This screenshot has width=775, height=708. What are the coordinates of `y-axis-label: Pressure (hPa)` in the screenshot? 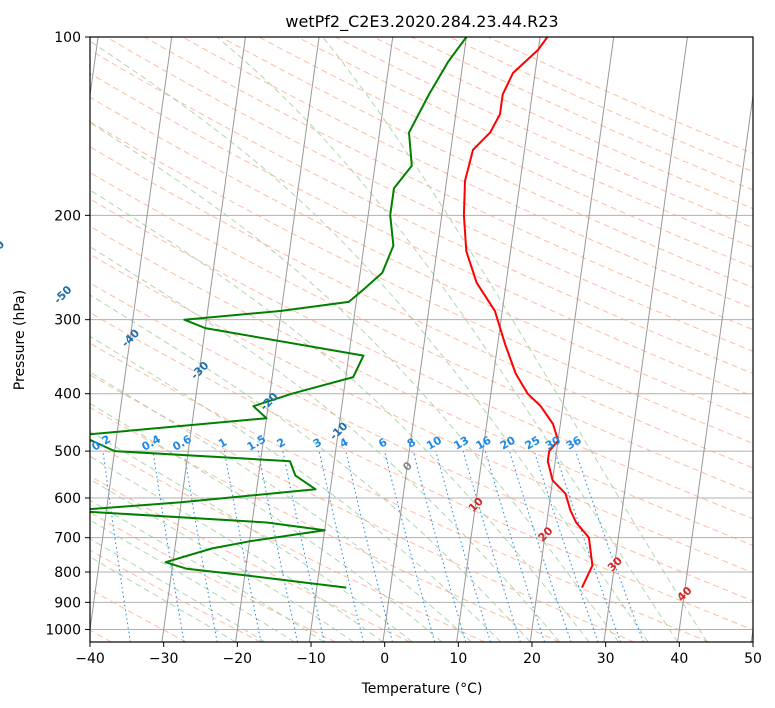 It's located at (20, 340).